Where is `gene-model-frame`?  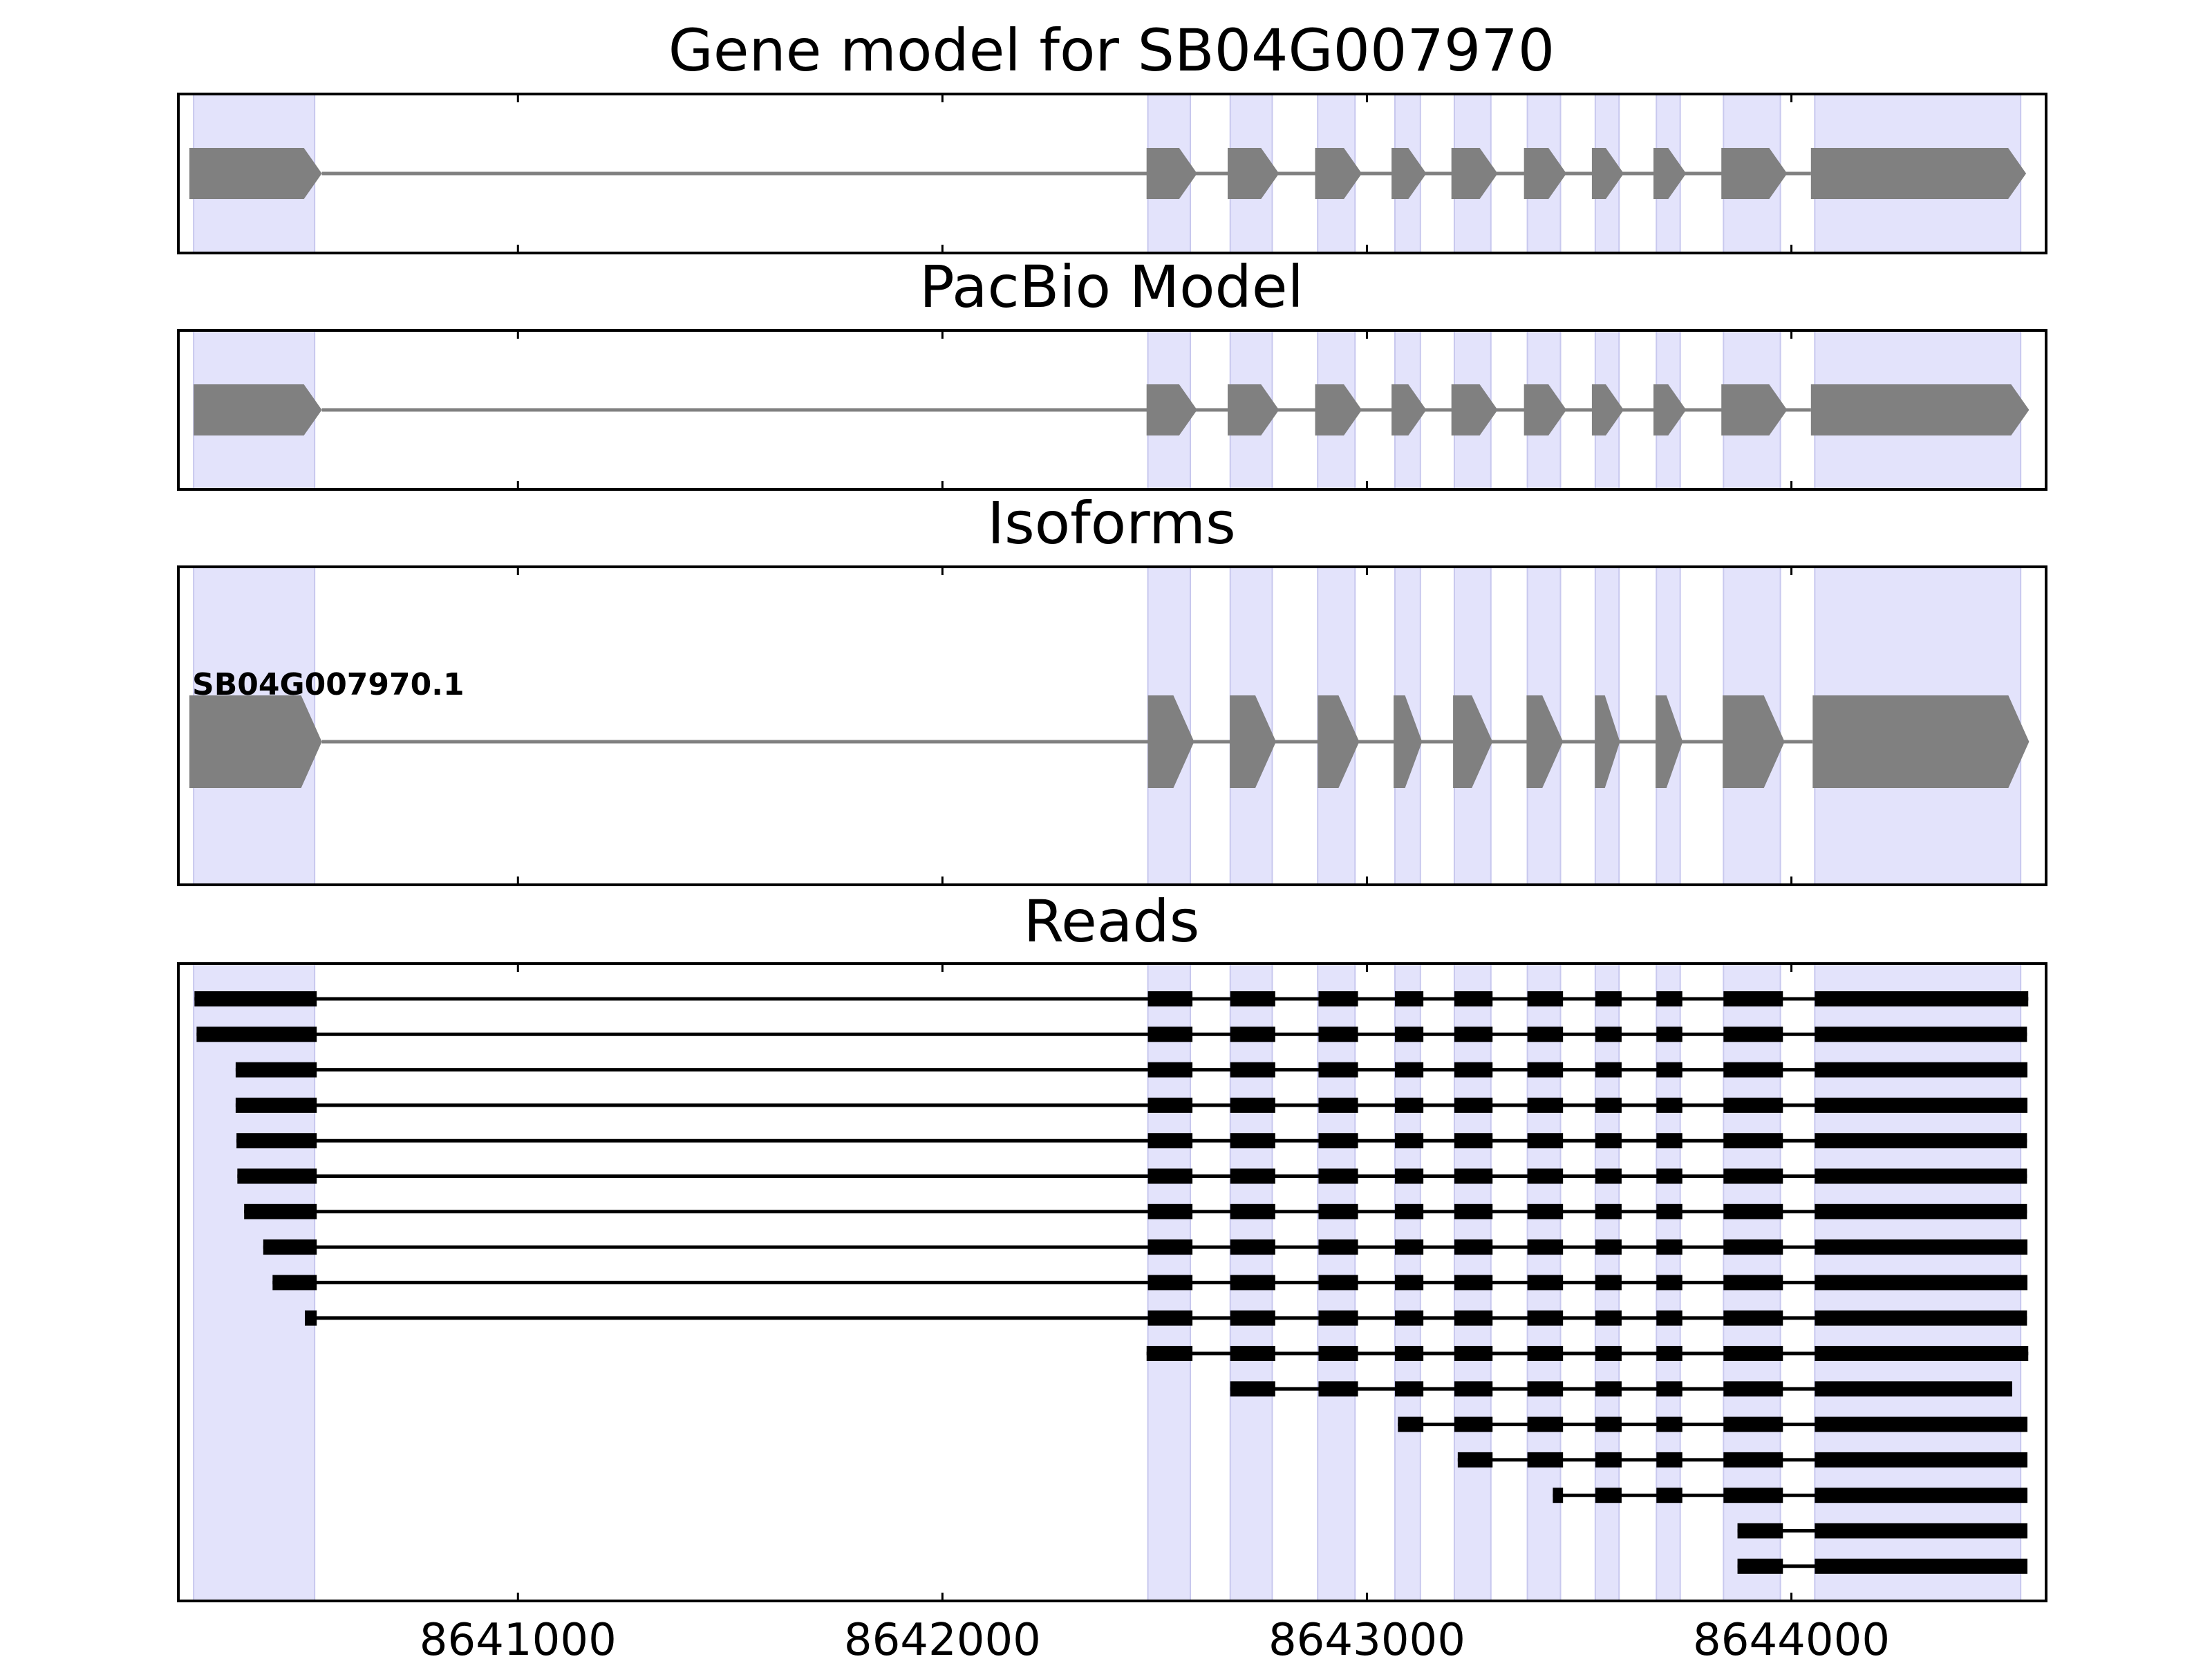 gene-model-frame is located at coordinates (1112, 174).